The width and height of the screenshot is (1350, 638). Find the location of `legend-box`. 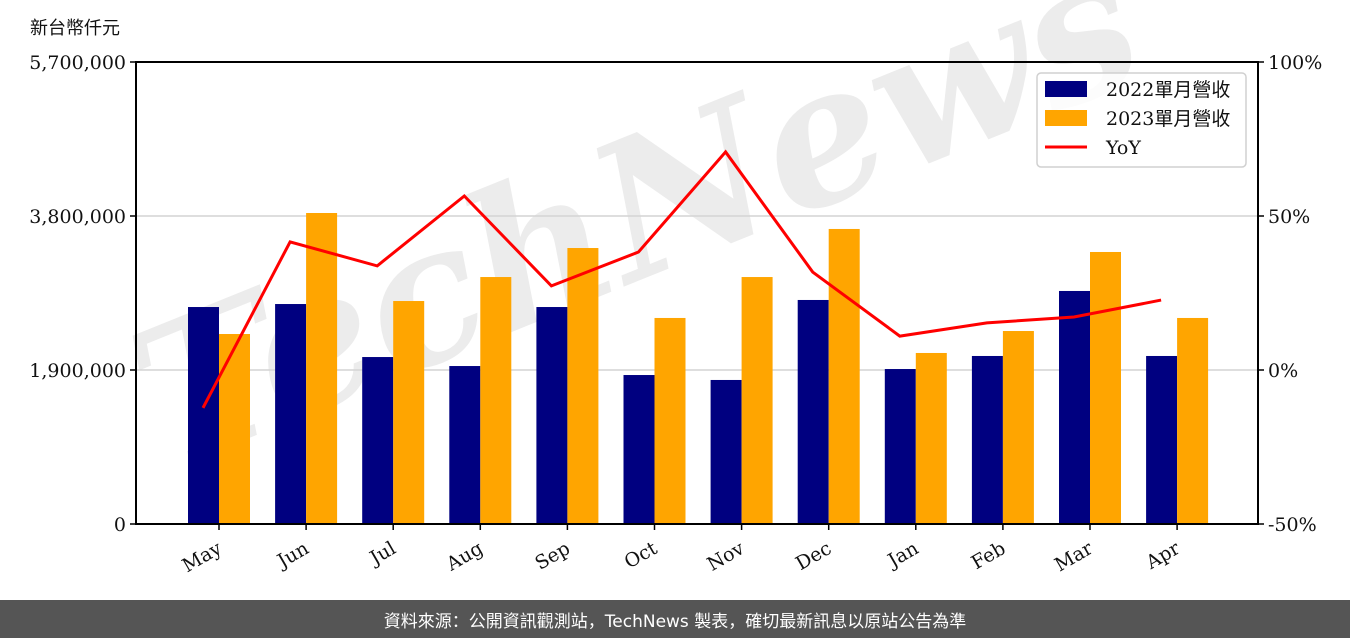

legend-box is located at coordinates (1141, 120).